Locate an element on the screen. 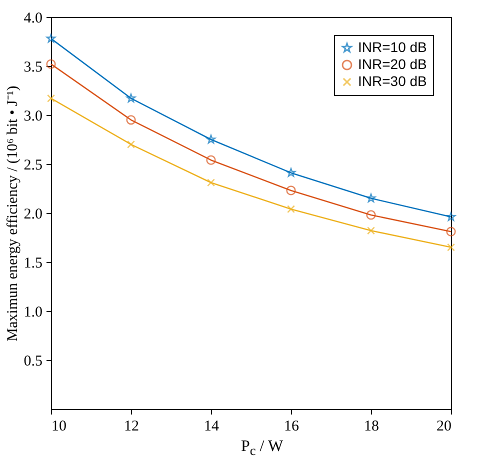  y-tick-label: 1.0 is located at coordinates (33, 312).